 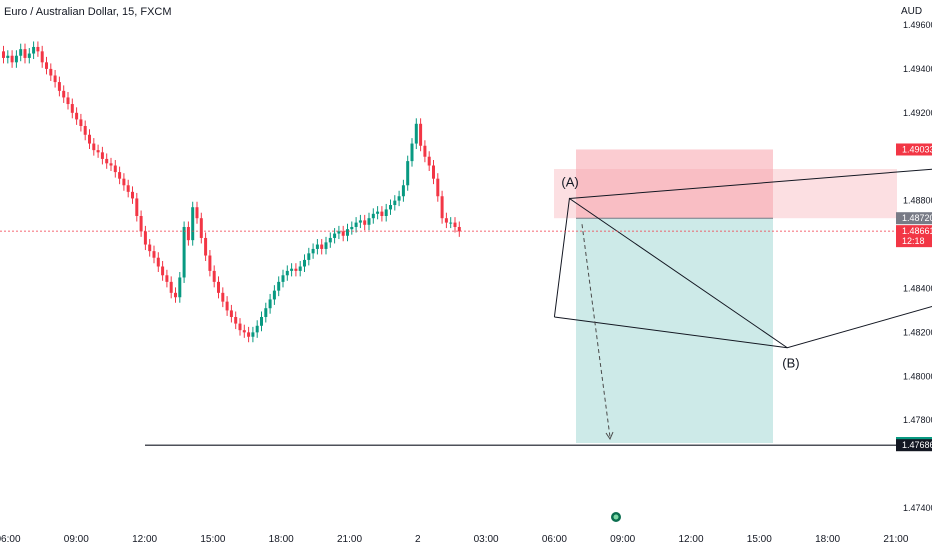 I want to click on time-tick: 2, so click(x=418, y=539).